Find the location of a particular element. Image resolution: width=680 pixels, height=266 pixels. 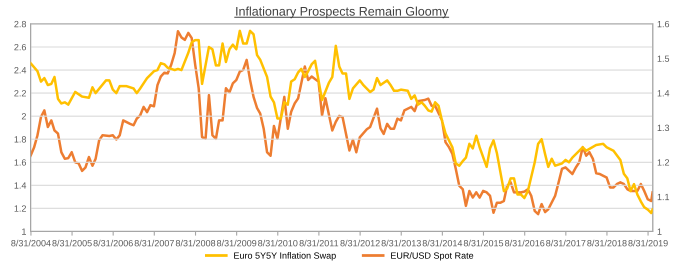

y-tick-label: 1.2 is located at coordinates (20, 208).